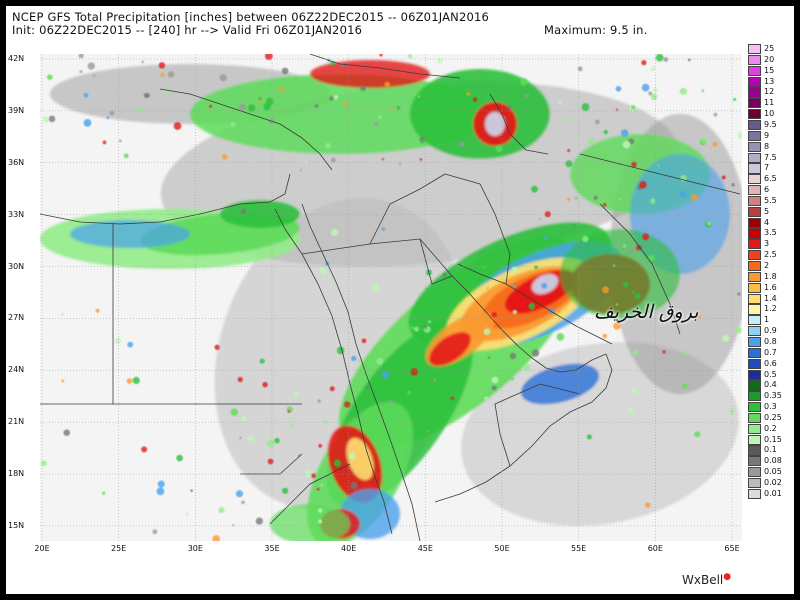 The width and height of the screenshot is (800, 600). Describe the element at coordinates (770, 276) in the screenshot. I see `legend-label: 1.8` at that location.